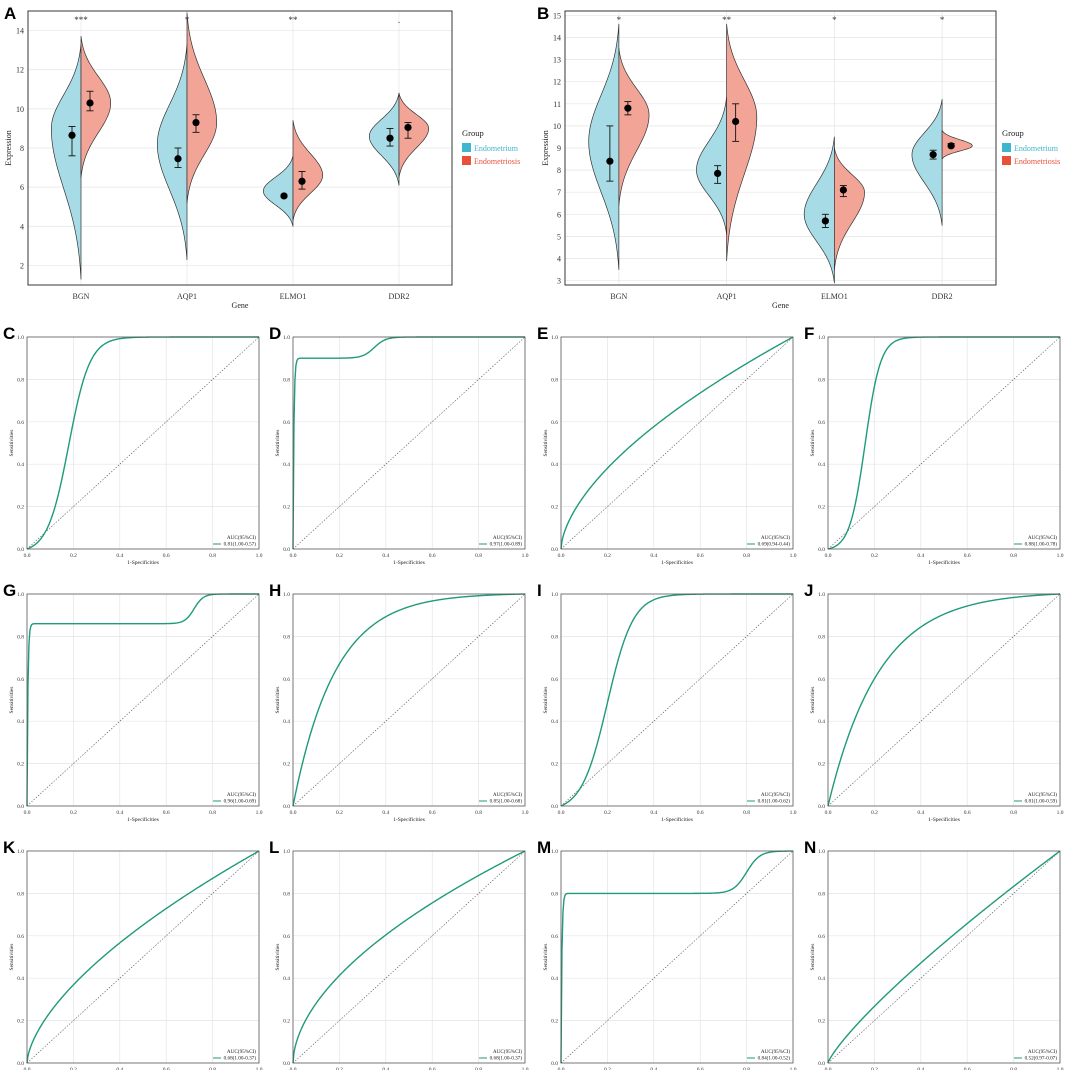 The width and height of the screenshot is (1065, 1070). Describe the element at coordinates (22, 265) in the screenshot. I see `y-tick-label: 2` at that location.